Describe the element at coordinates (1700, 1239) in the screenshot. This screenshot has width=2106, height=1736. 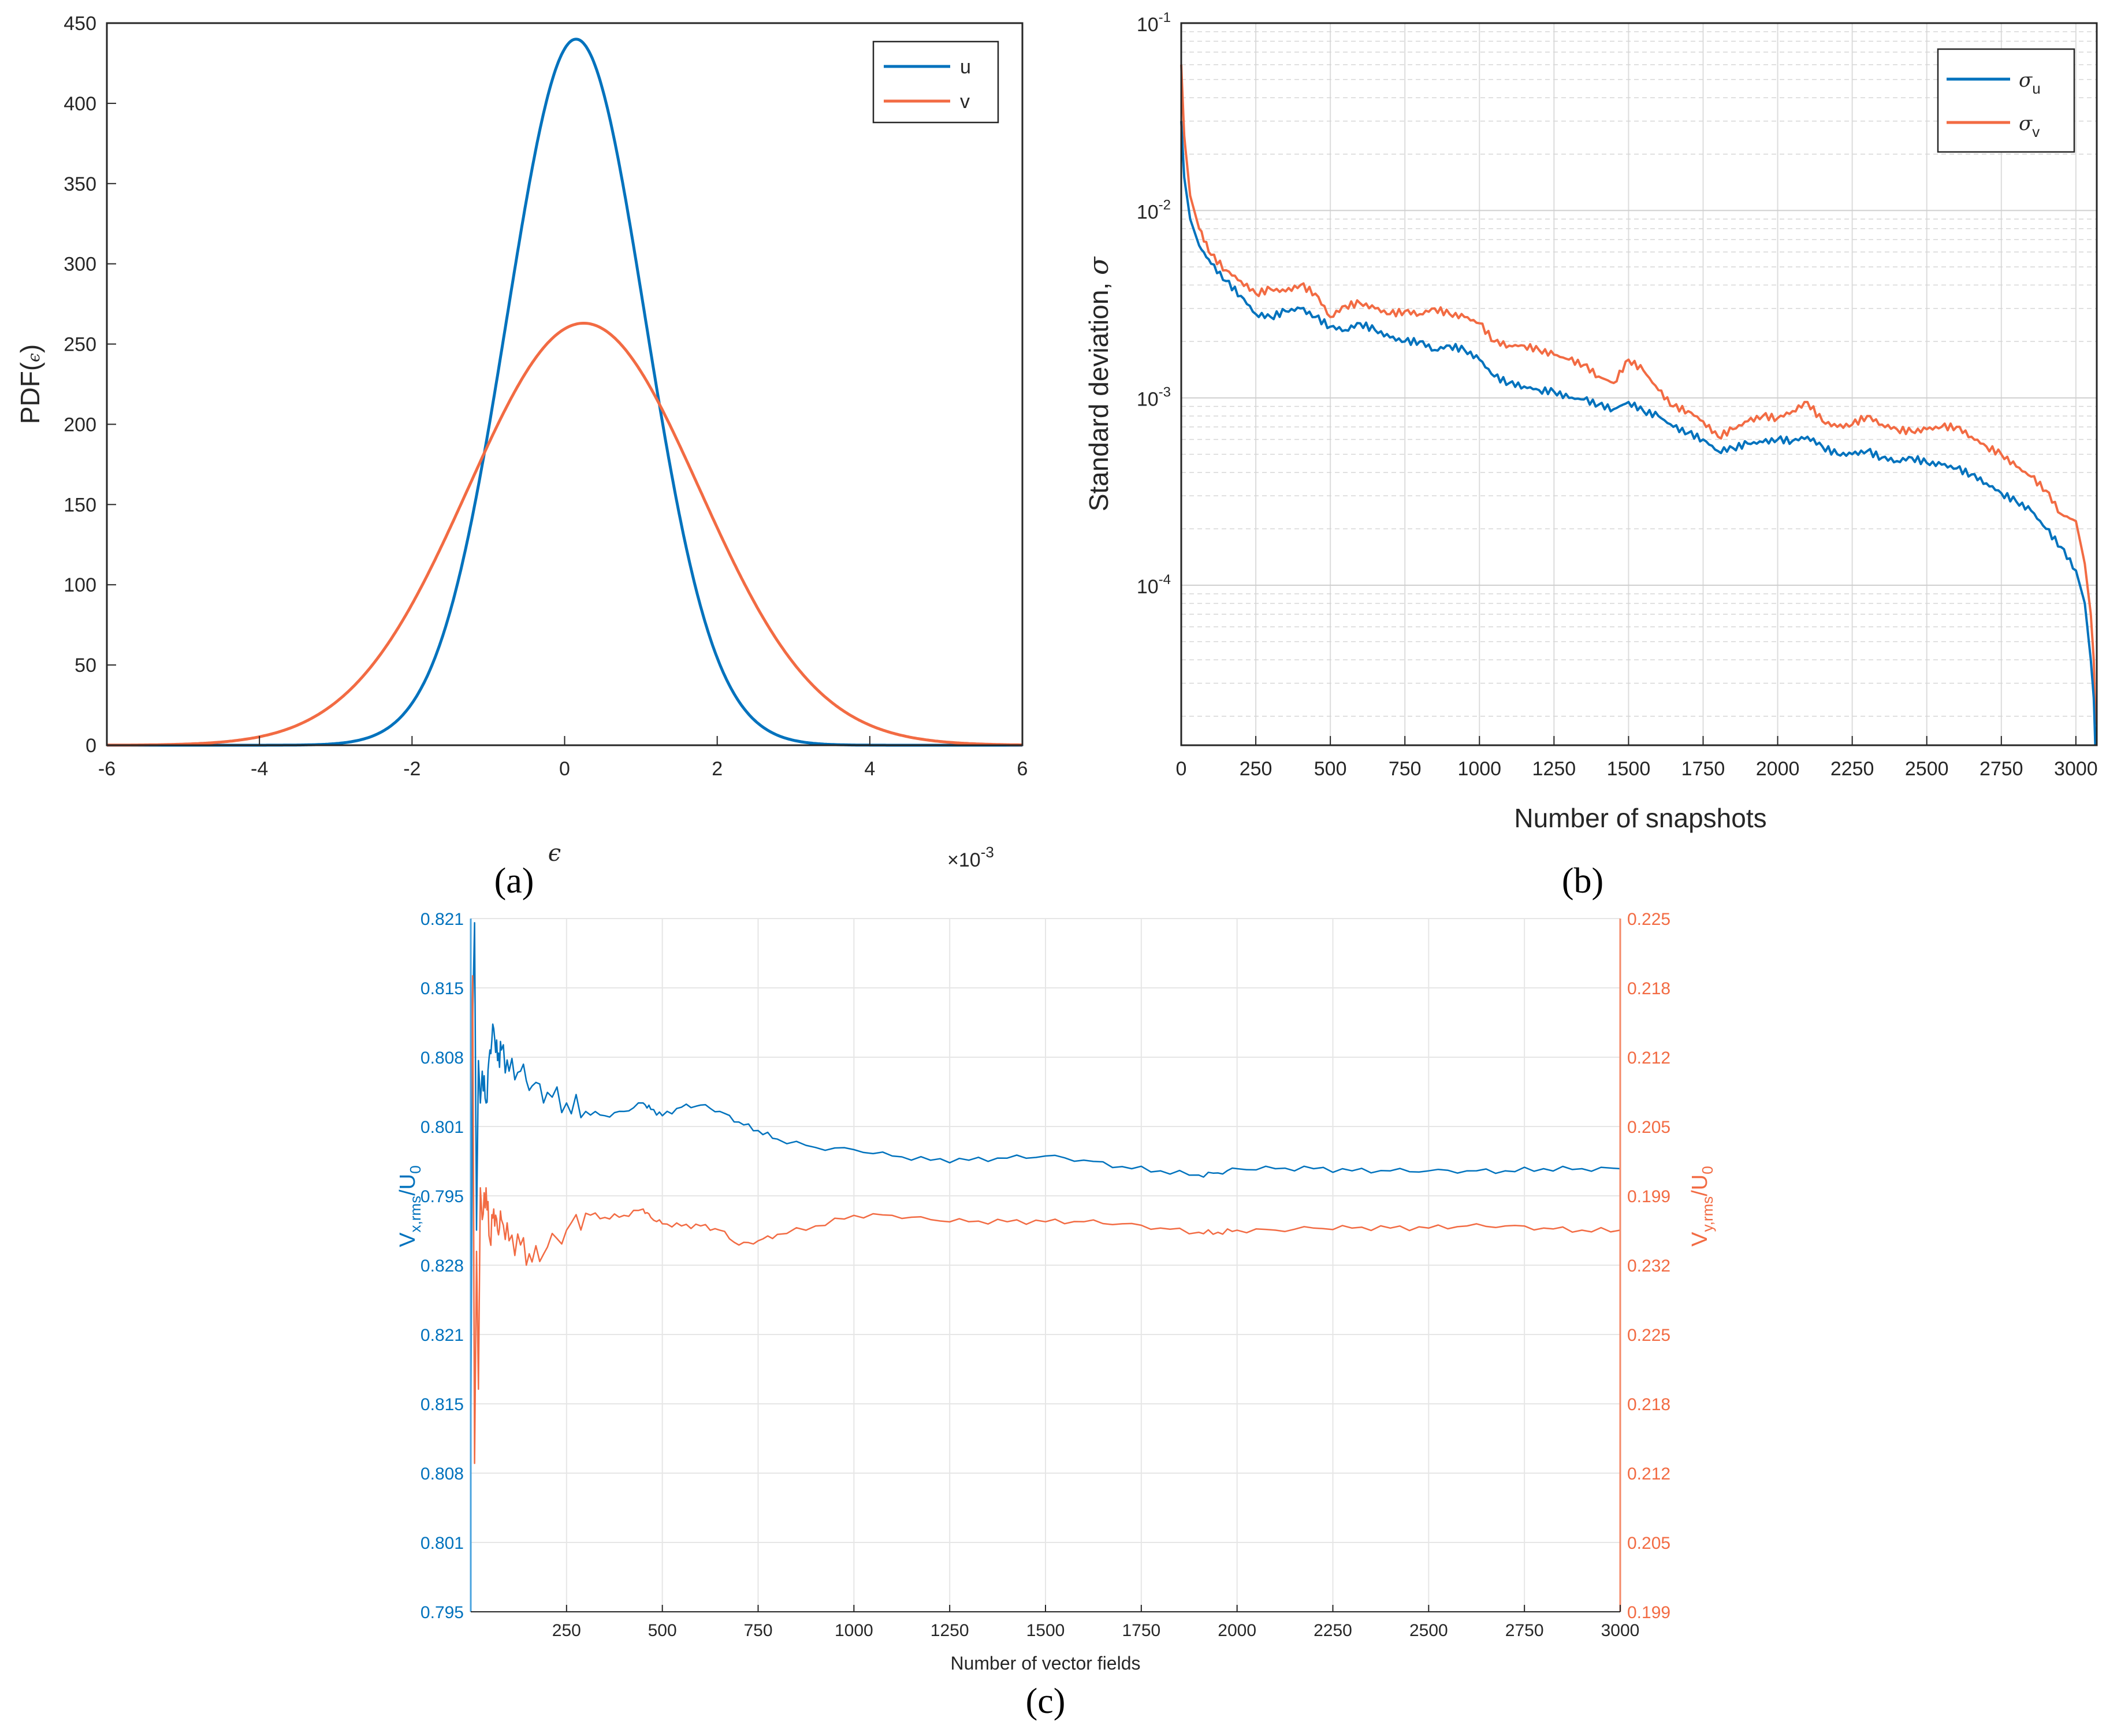
I see `chart-c-y-right-main: V` at that location.